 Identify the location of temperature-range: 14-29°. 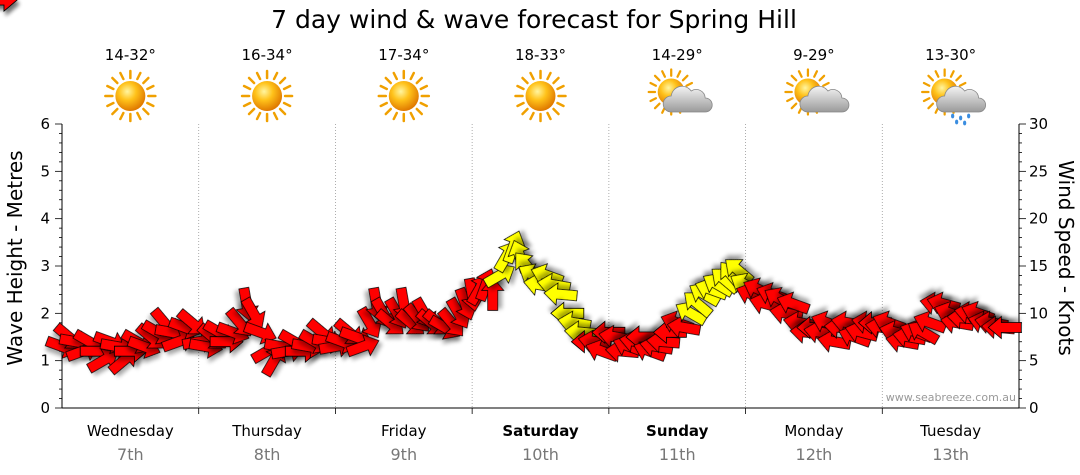
(677, 55).